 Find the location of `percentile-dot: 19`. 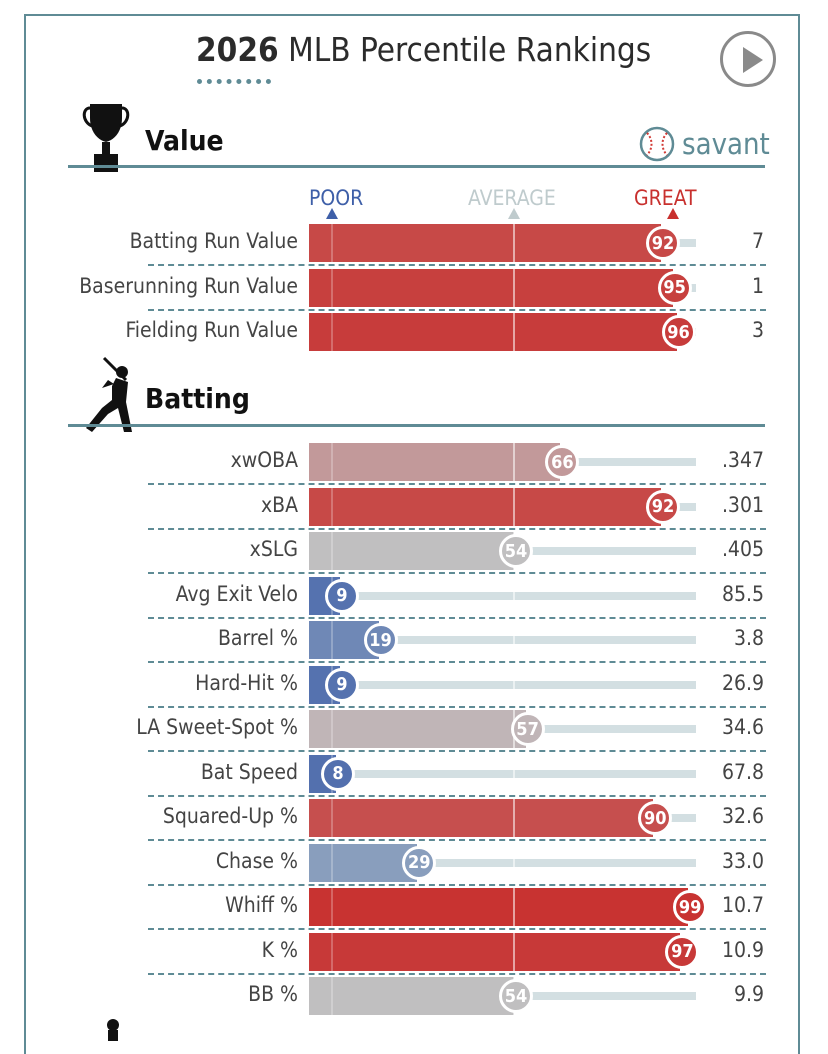

percentile-dot: 19 is located at coordinates (380, 640).